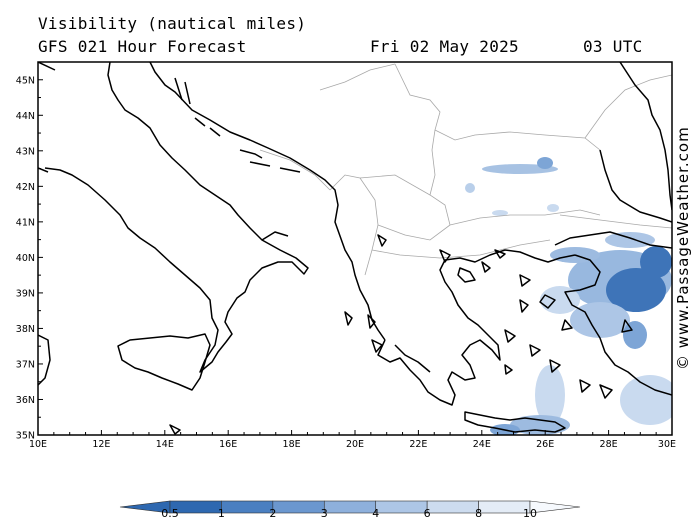 The width and height of the screenshot is (700, 525). Describe the element at coordinates (609, 444) in the screenshot. I see `lon-label: 28E` at that location.